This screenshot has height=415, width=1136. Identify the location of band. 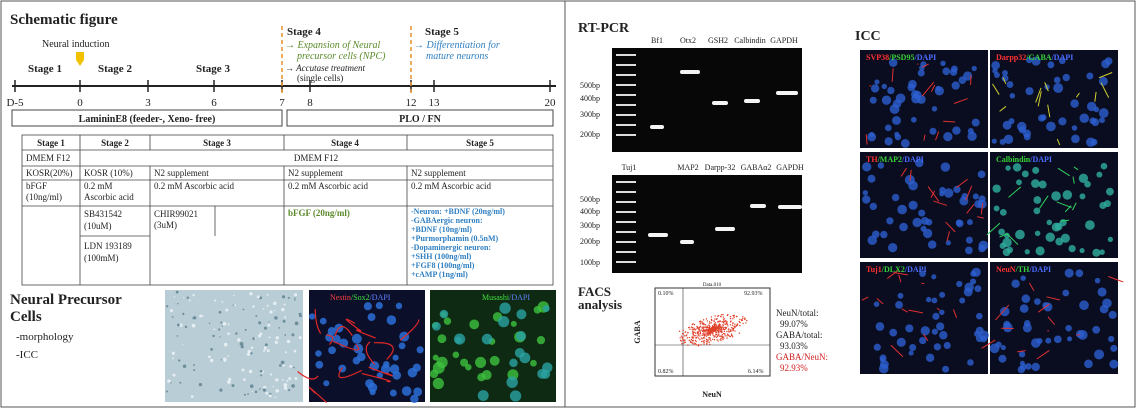
(758, 206).